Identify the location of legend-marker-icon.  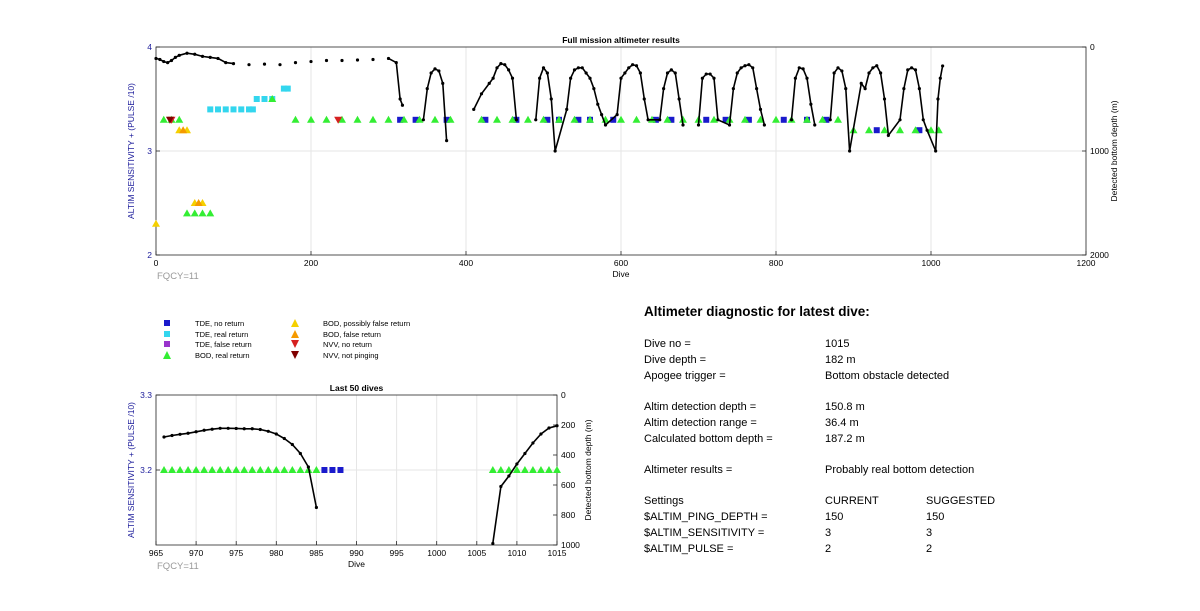
(167, 323).